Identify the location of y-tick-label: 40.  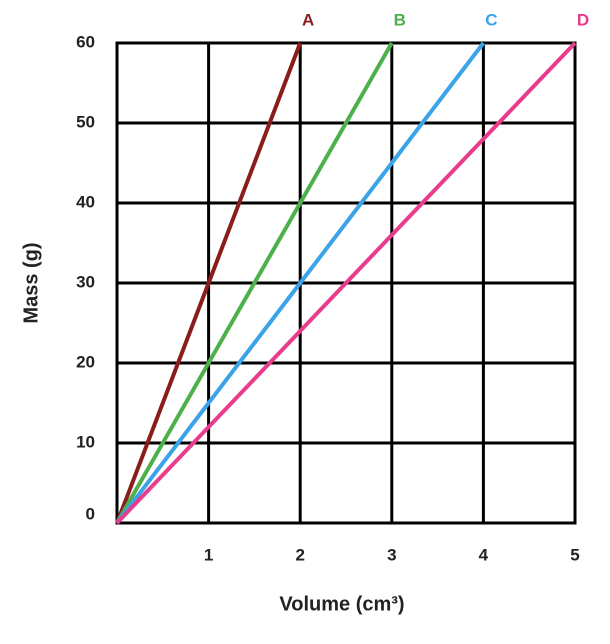
(85, 201).